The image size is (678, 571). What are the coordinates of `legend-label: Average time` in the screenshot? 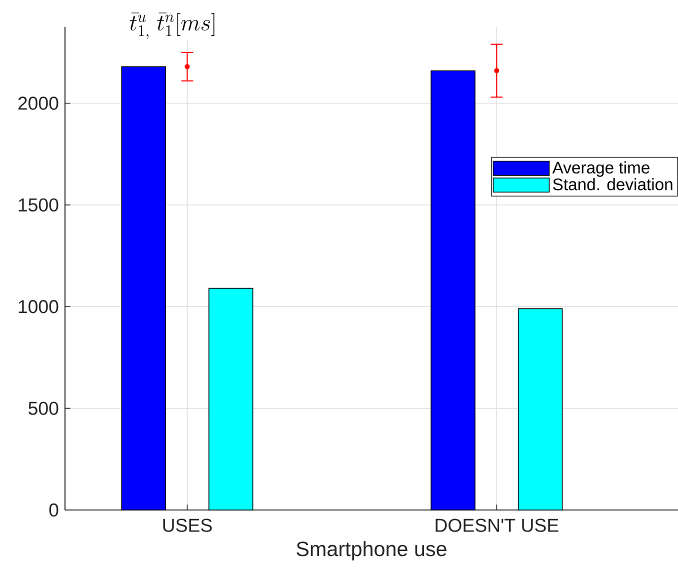 It's located at (601, 169).